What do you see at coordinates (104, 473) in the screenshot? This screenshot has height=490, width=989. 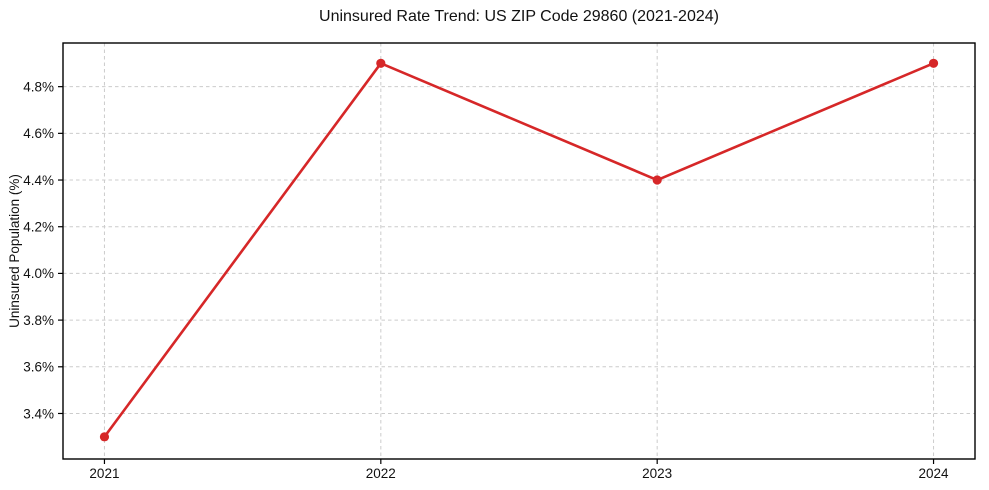 I see `x-tick-label: 2021` at bounding box center [104, 473].